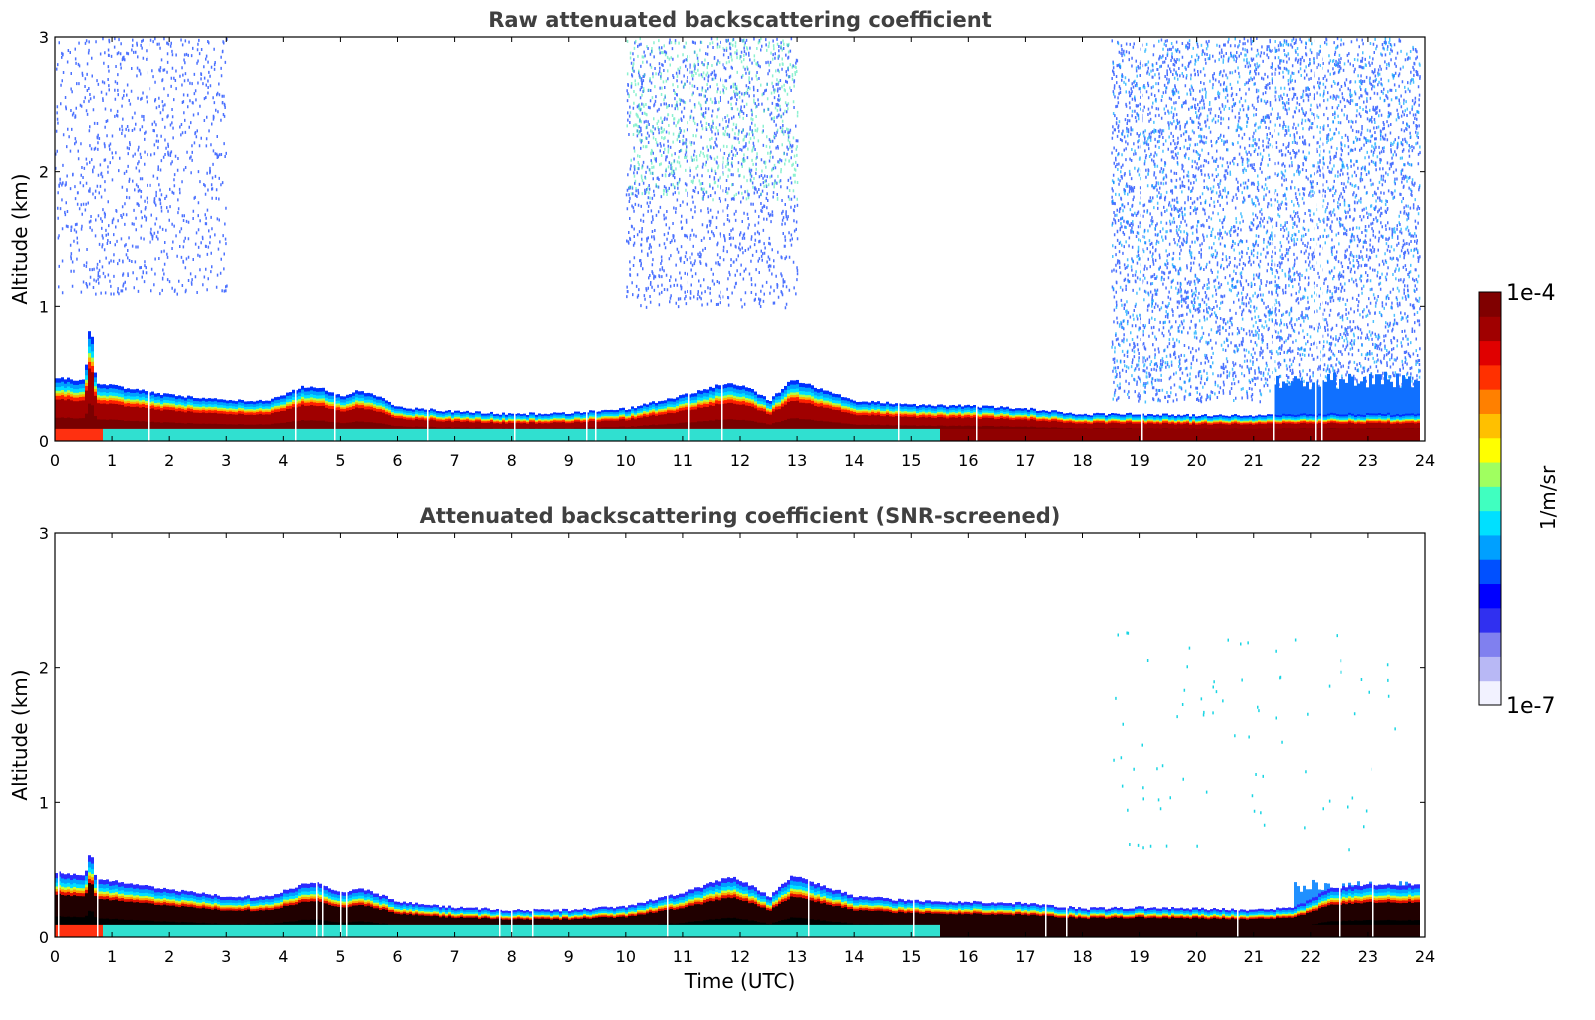  Describe the element at coordinates (1548, 497) in the screenshot. I see `colorbar-unit-label: 1/m/sr` at that location.